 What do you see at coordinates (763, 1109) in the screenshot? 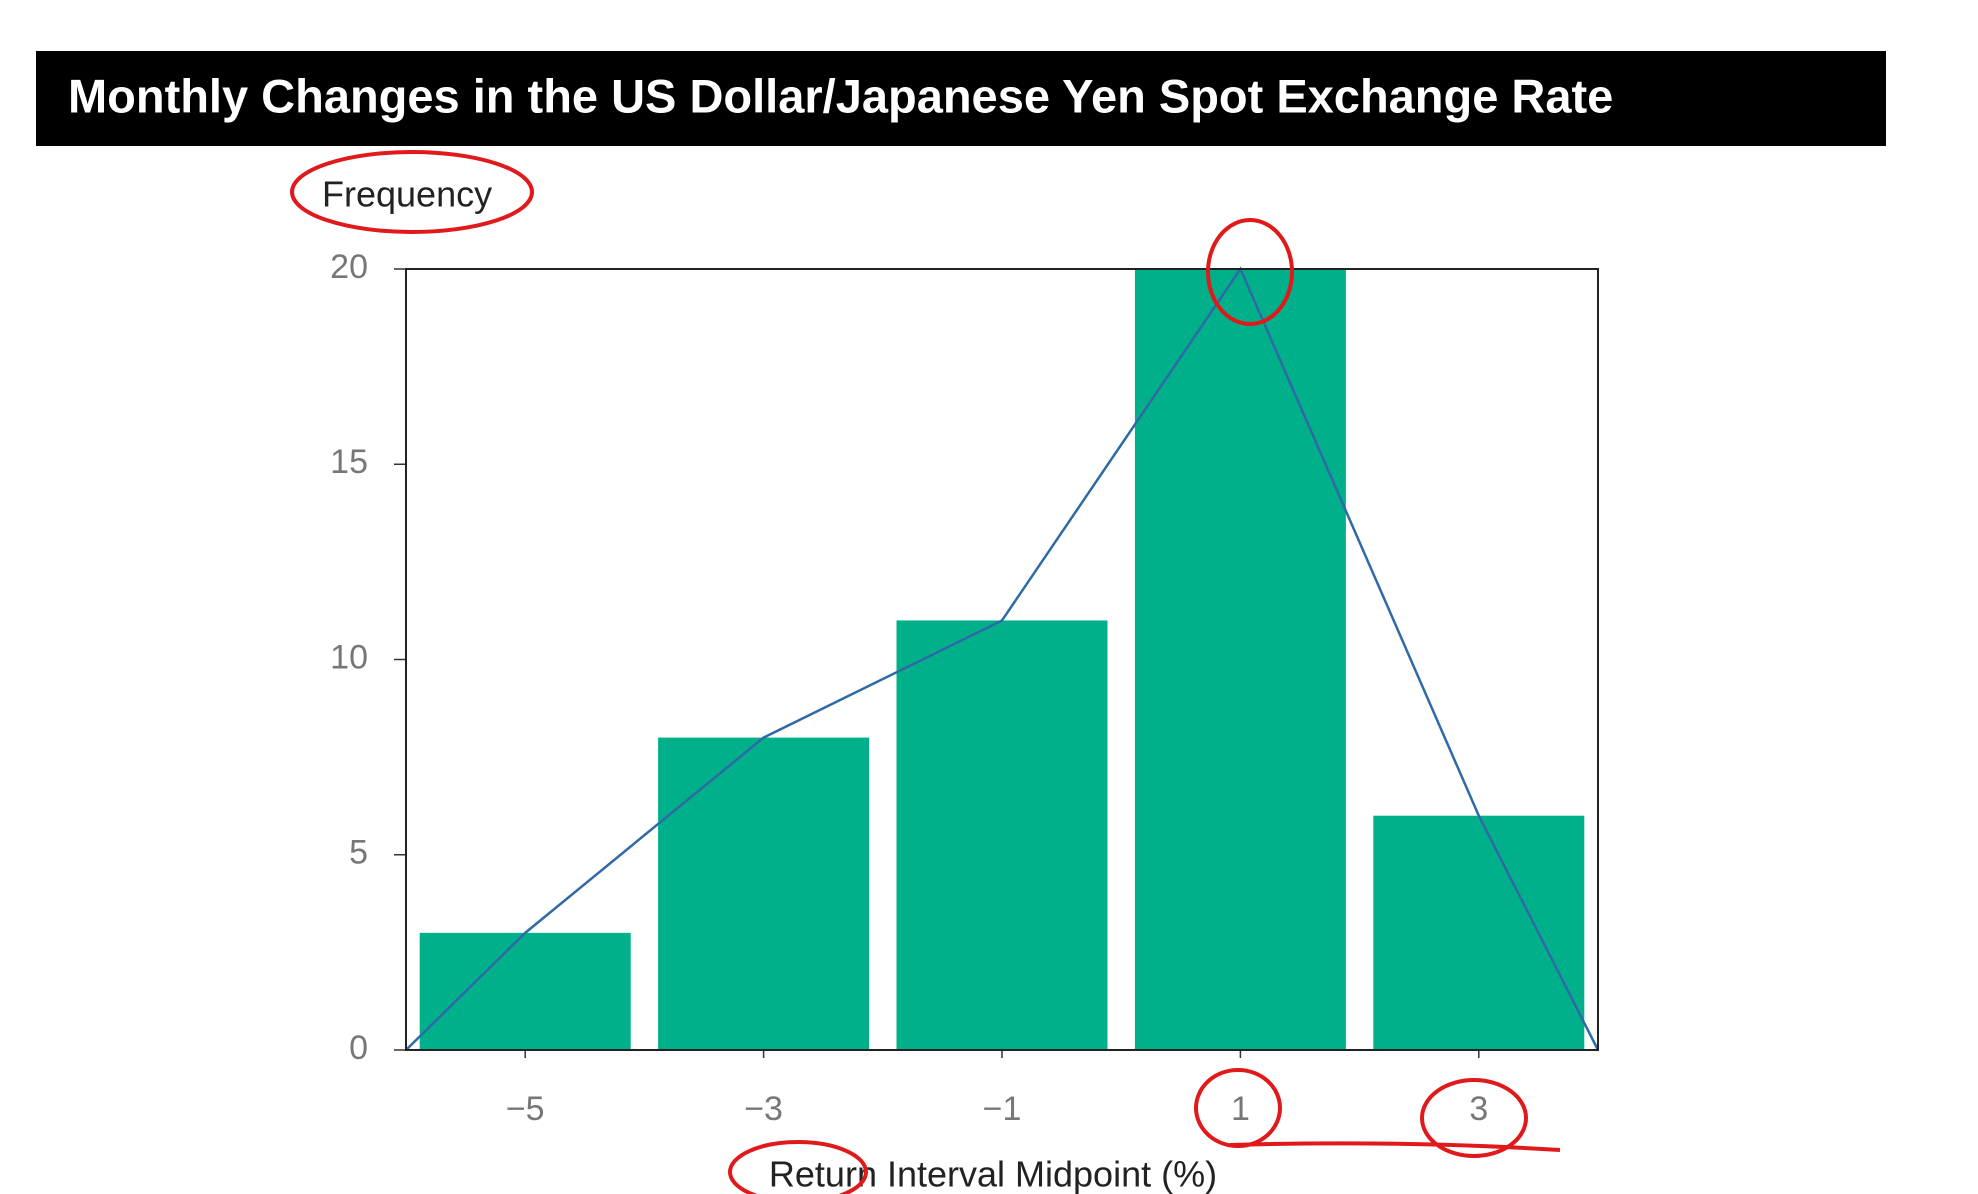
I see `x-tick-label: −3` at bounding box center [763, 1109].